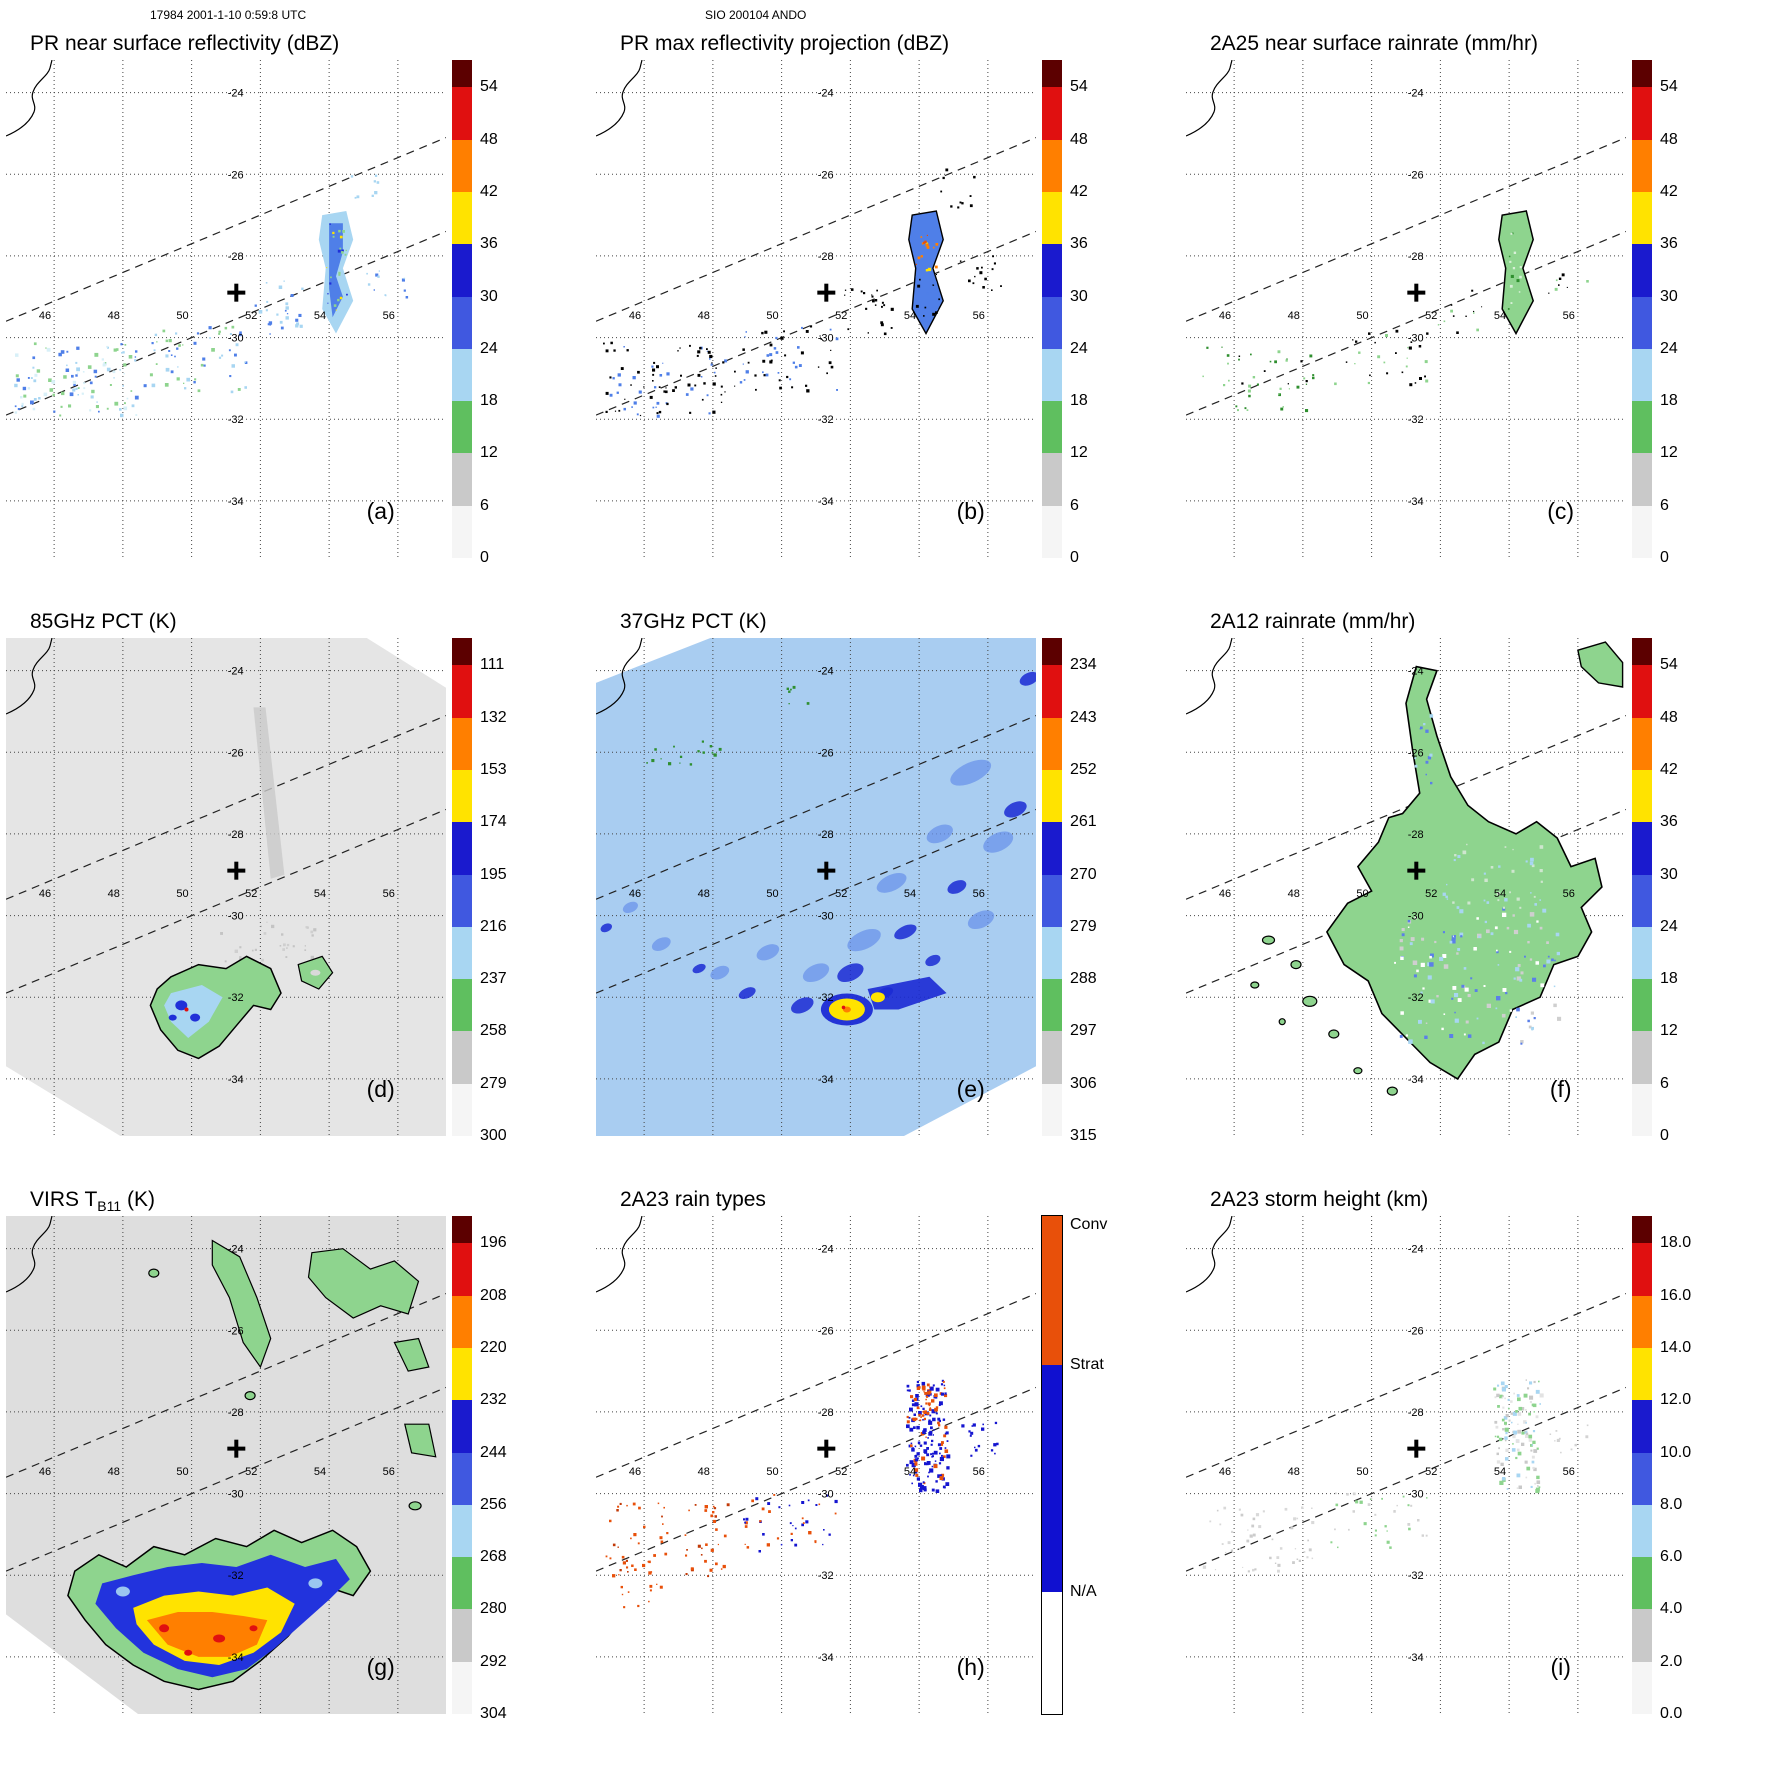 This screenshot has width=1771, height=1771. I want to click on colorbar-tick-label: Strat, so click(1087, 1365).